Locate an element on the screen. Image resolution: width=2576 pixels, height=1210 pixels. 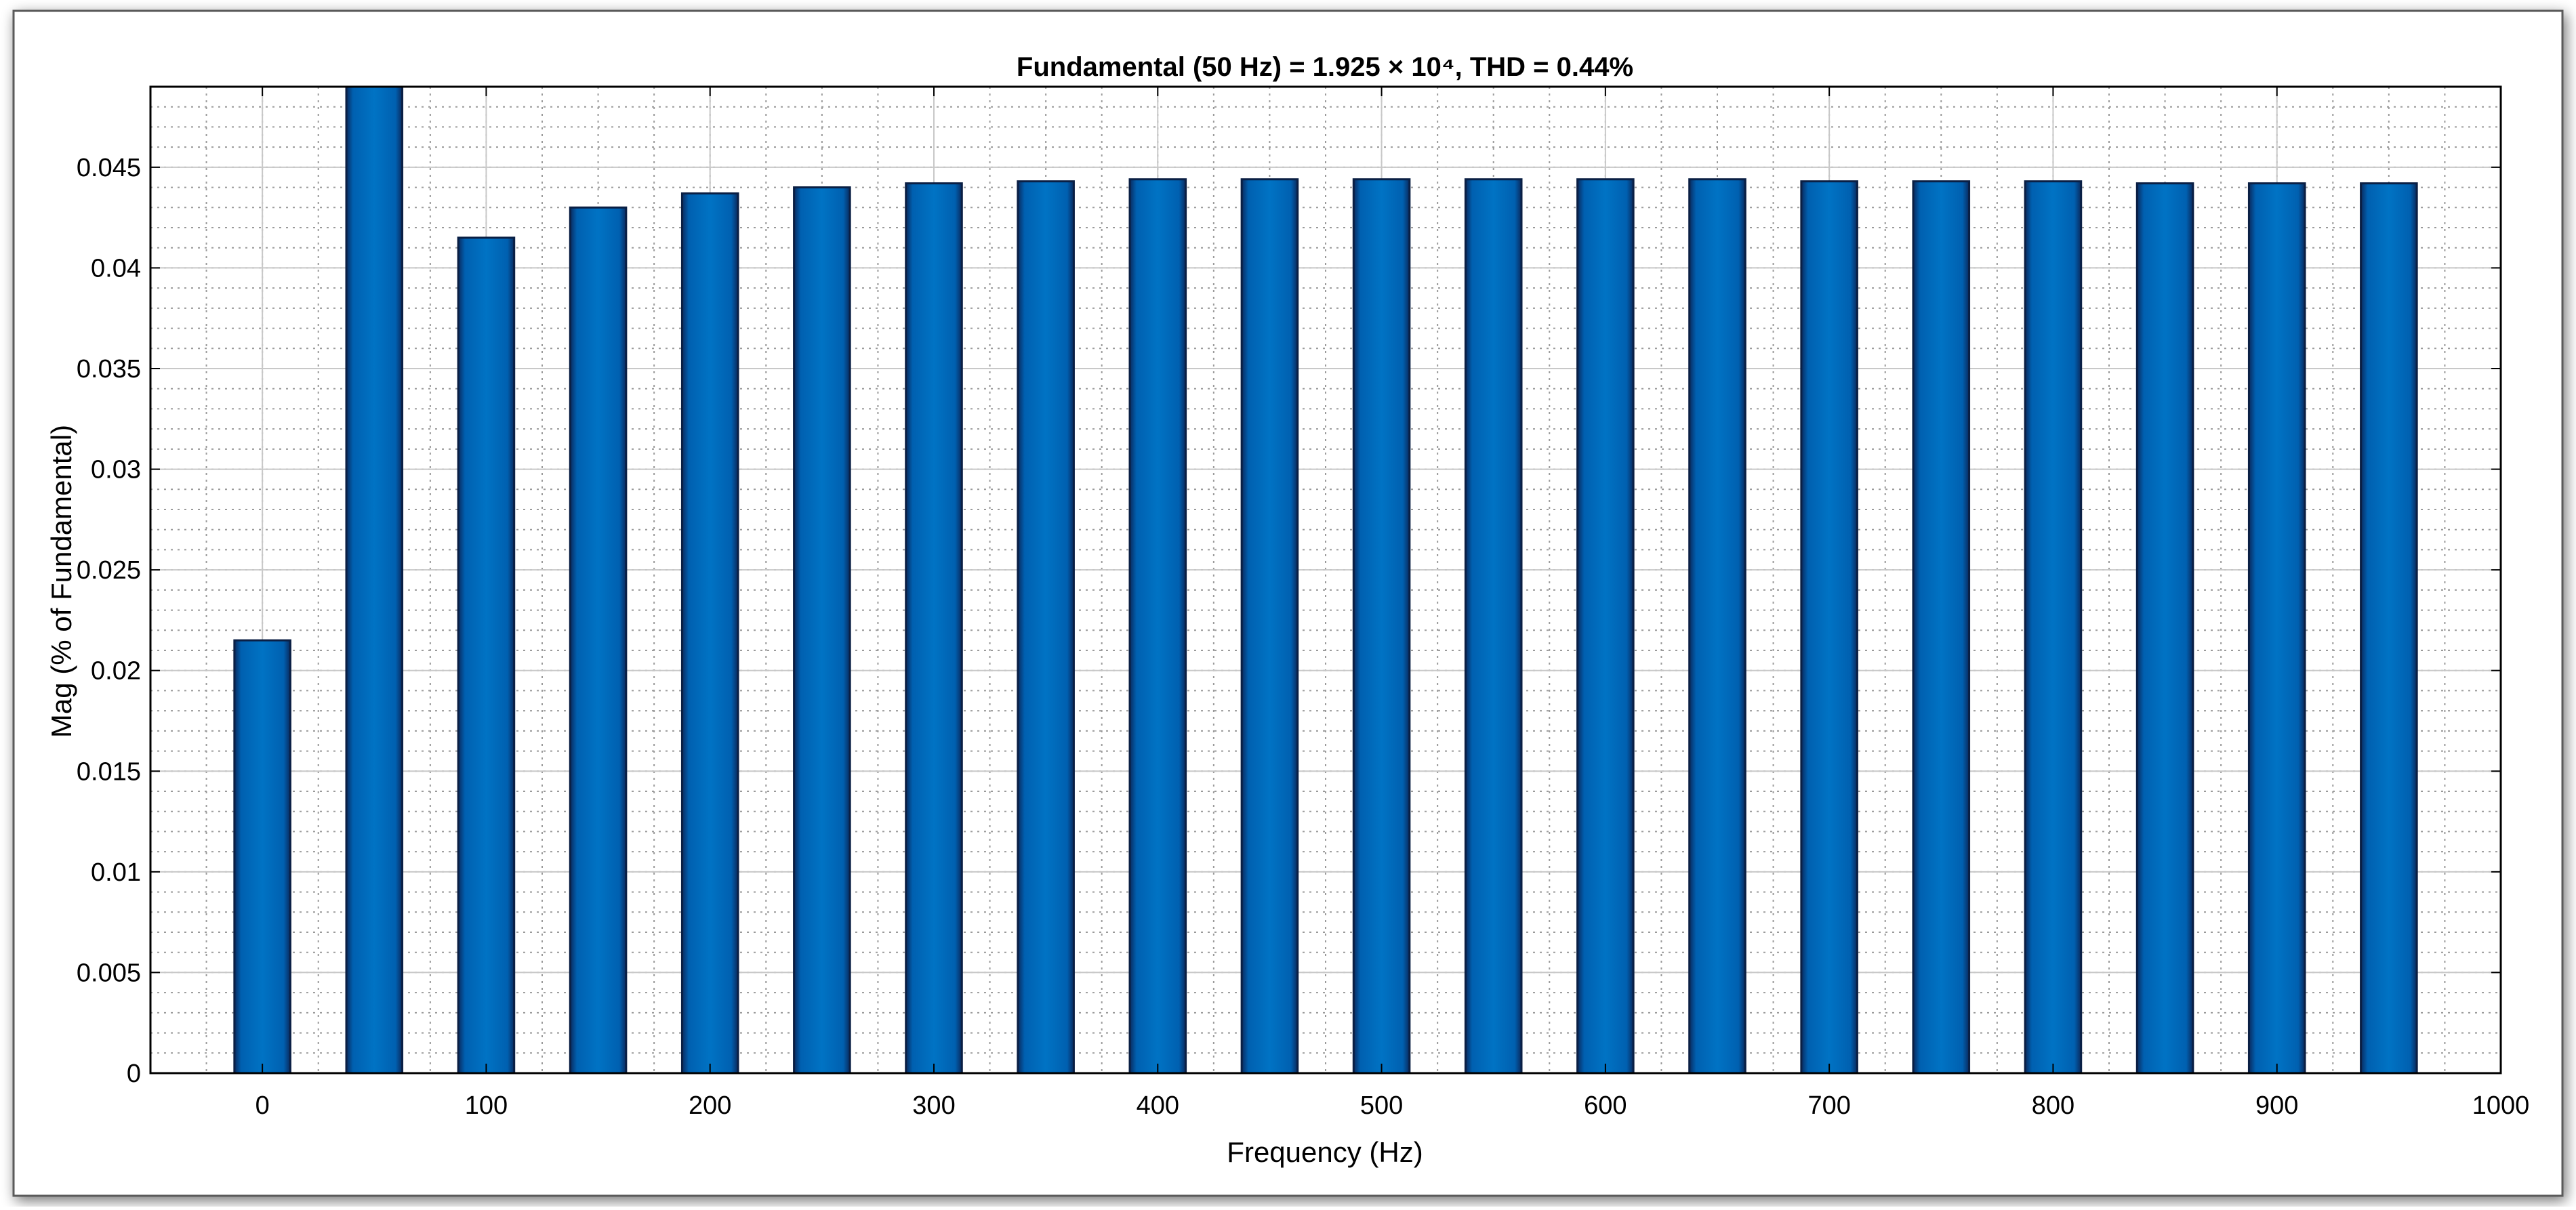
bar-50hz is located at coordinates (374, 580).